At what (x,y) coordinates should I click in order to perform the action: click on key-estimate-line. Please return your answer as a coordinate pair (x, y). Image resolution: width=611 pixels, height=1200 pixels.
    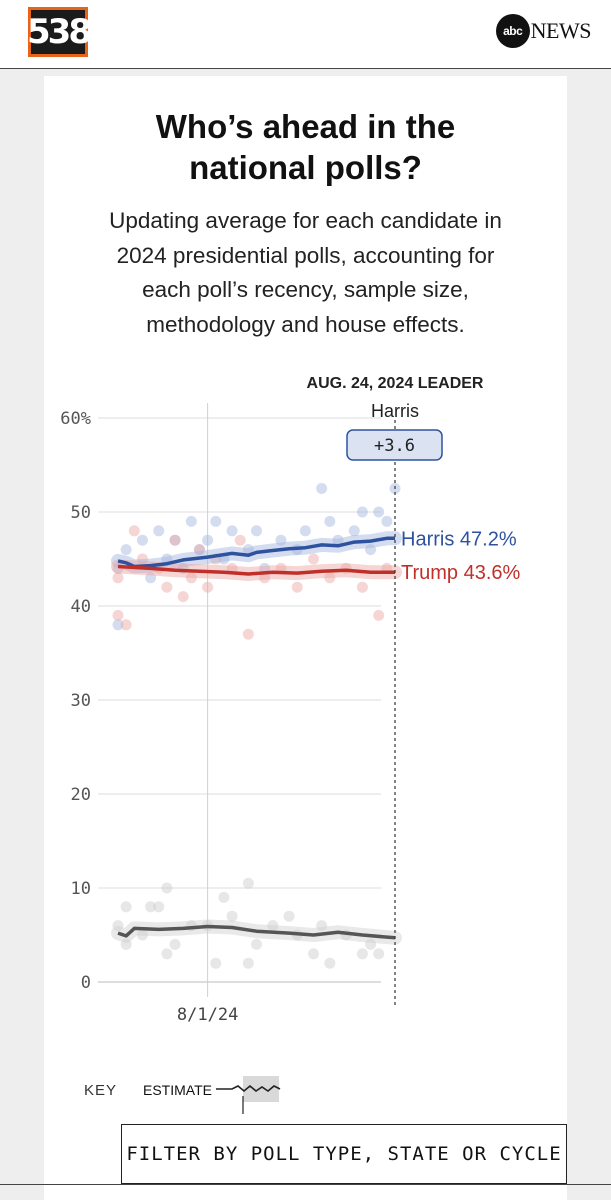
    Looking at the image, I should click on (248, 1088).